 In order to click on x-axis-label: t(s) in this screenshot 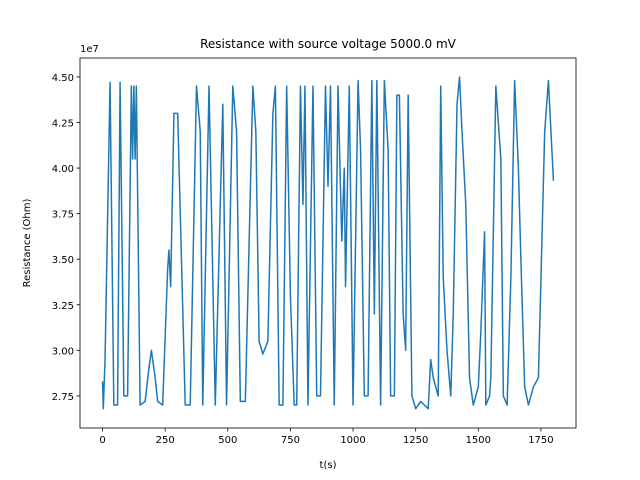, I will do `click(328, 465)`.